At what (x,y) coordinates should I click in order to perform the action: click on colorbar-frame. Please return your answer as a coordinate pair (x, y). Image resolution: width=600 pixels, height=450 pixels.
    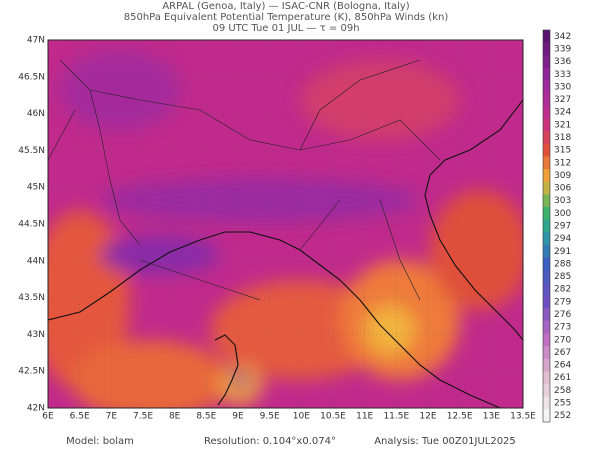
    Looking at the image, I should click on (546, 226).